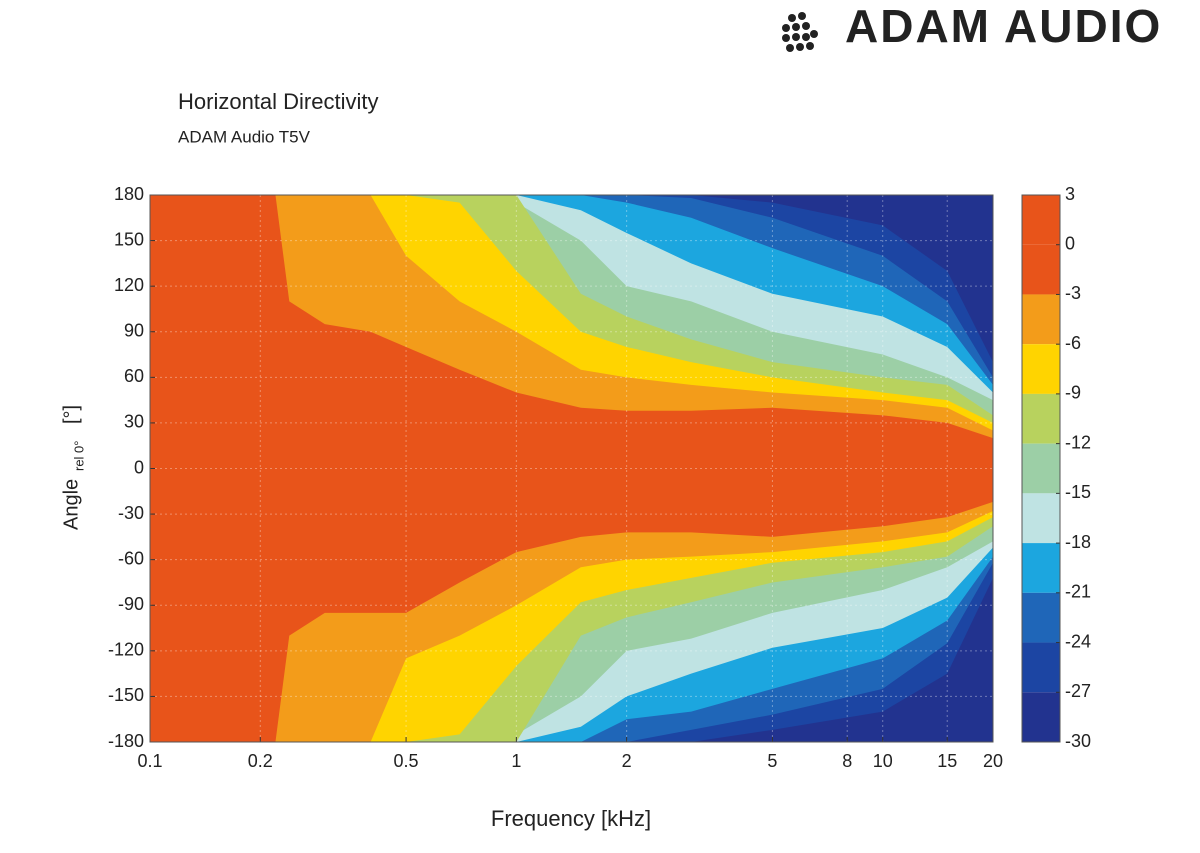 The height and width of the screenshot is (853, 1200). I want to click on x-tick-label: 0.5, so click(406, 761).